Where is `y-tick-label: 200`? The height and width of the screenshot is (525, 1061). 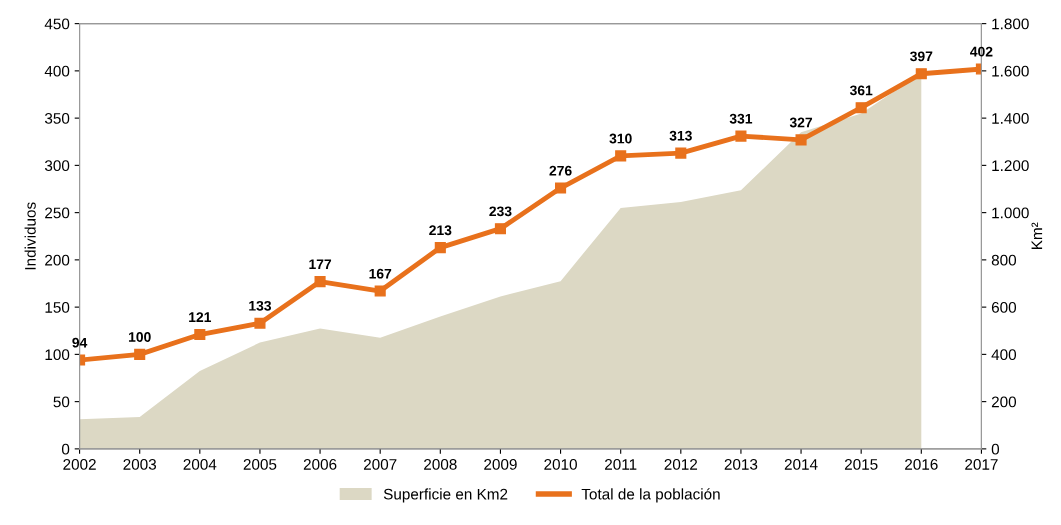
y-tick-label: 200 is located at coordinates (57, 260).